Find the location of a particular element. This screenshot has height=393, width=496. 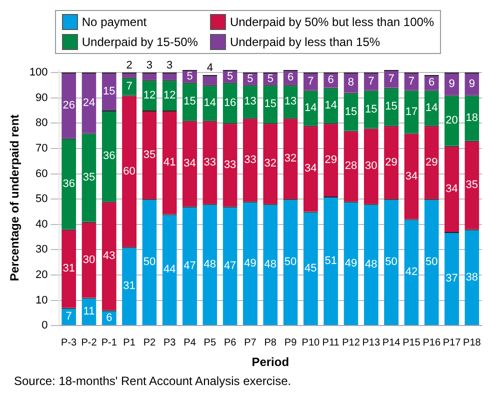

data-label: 41 is located at coordinates (169, 162).